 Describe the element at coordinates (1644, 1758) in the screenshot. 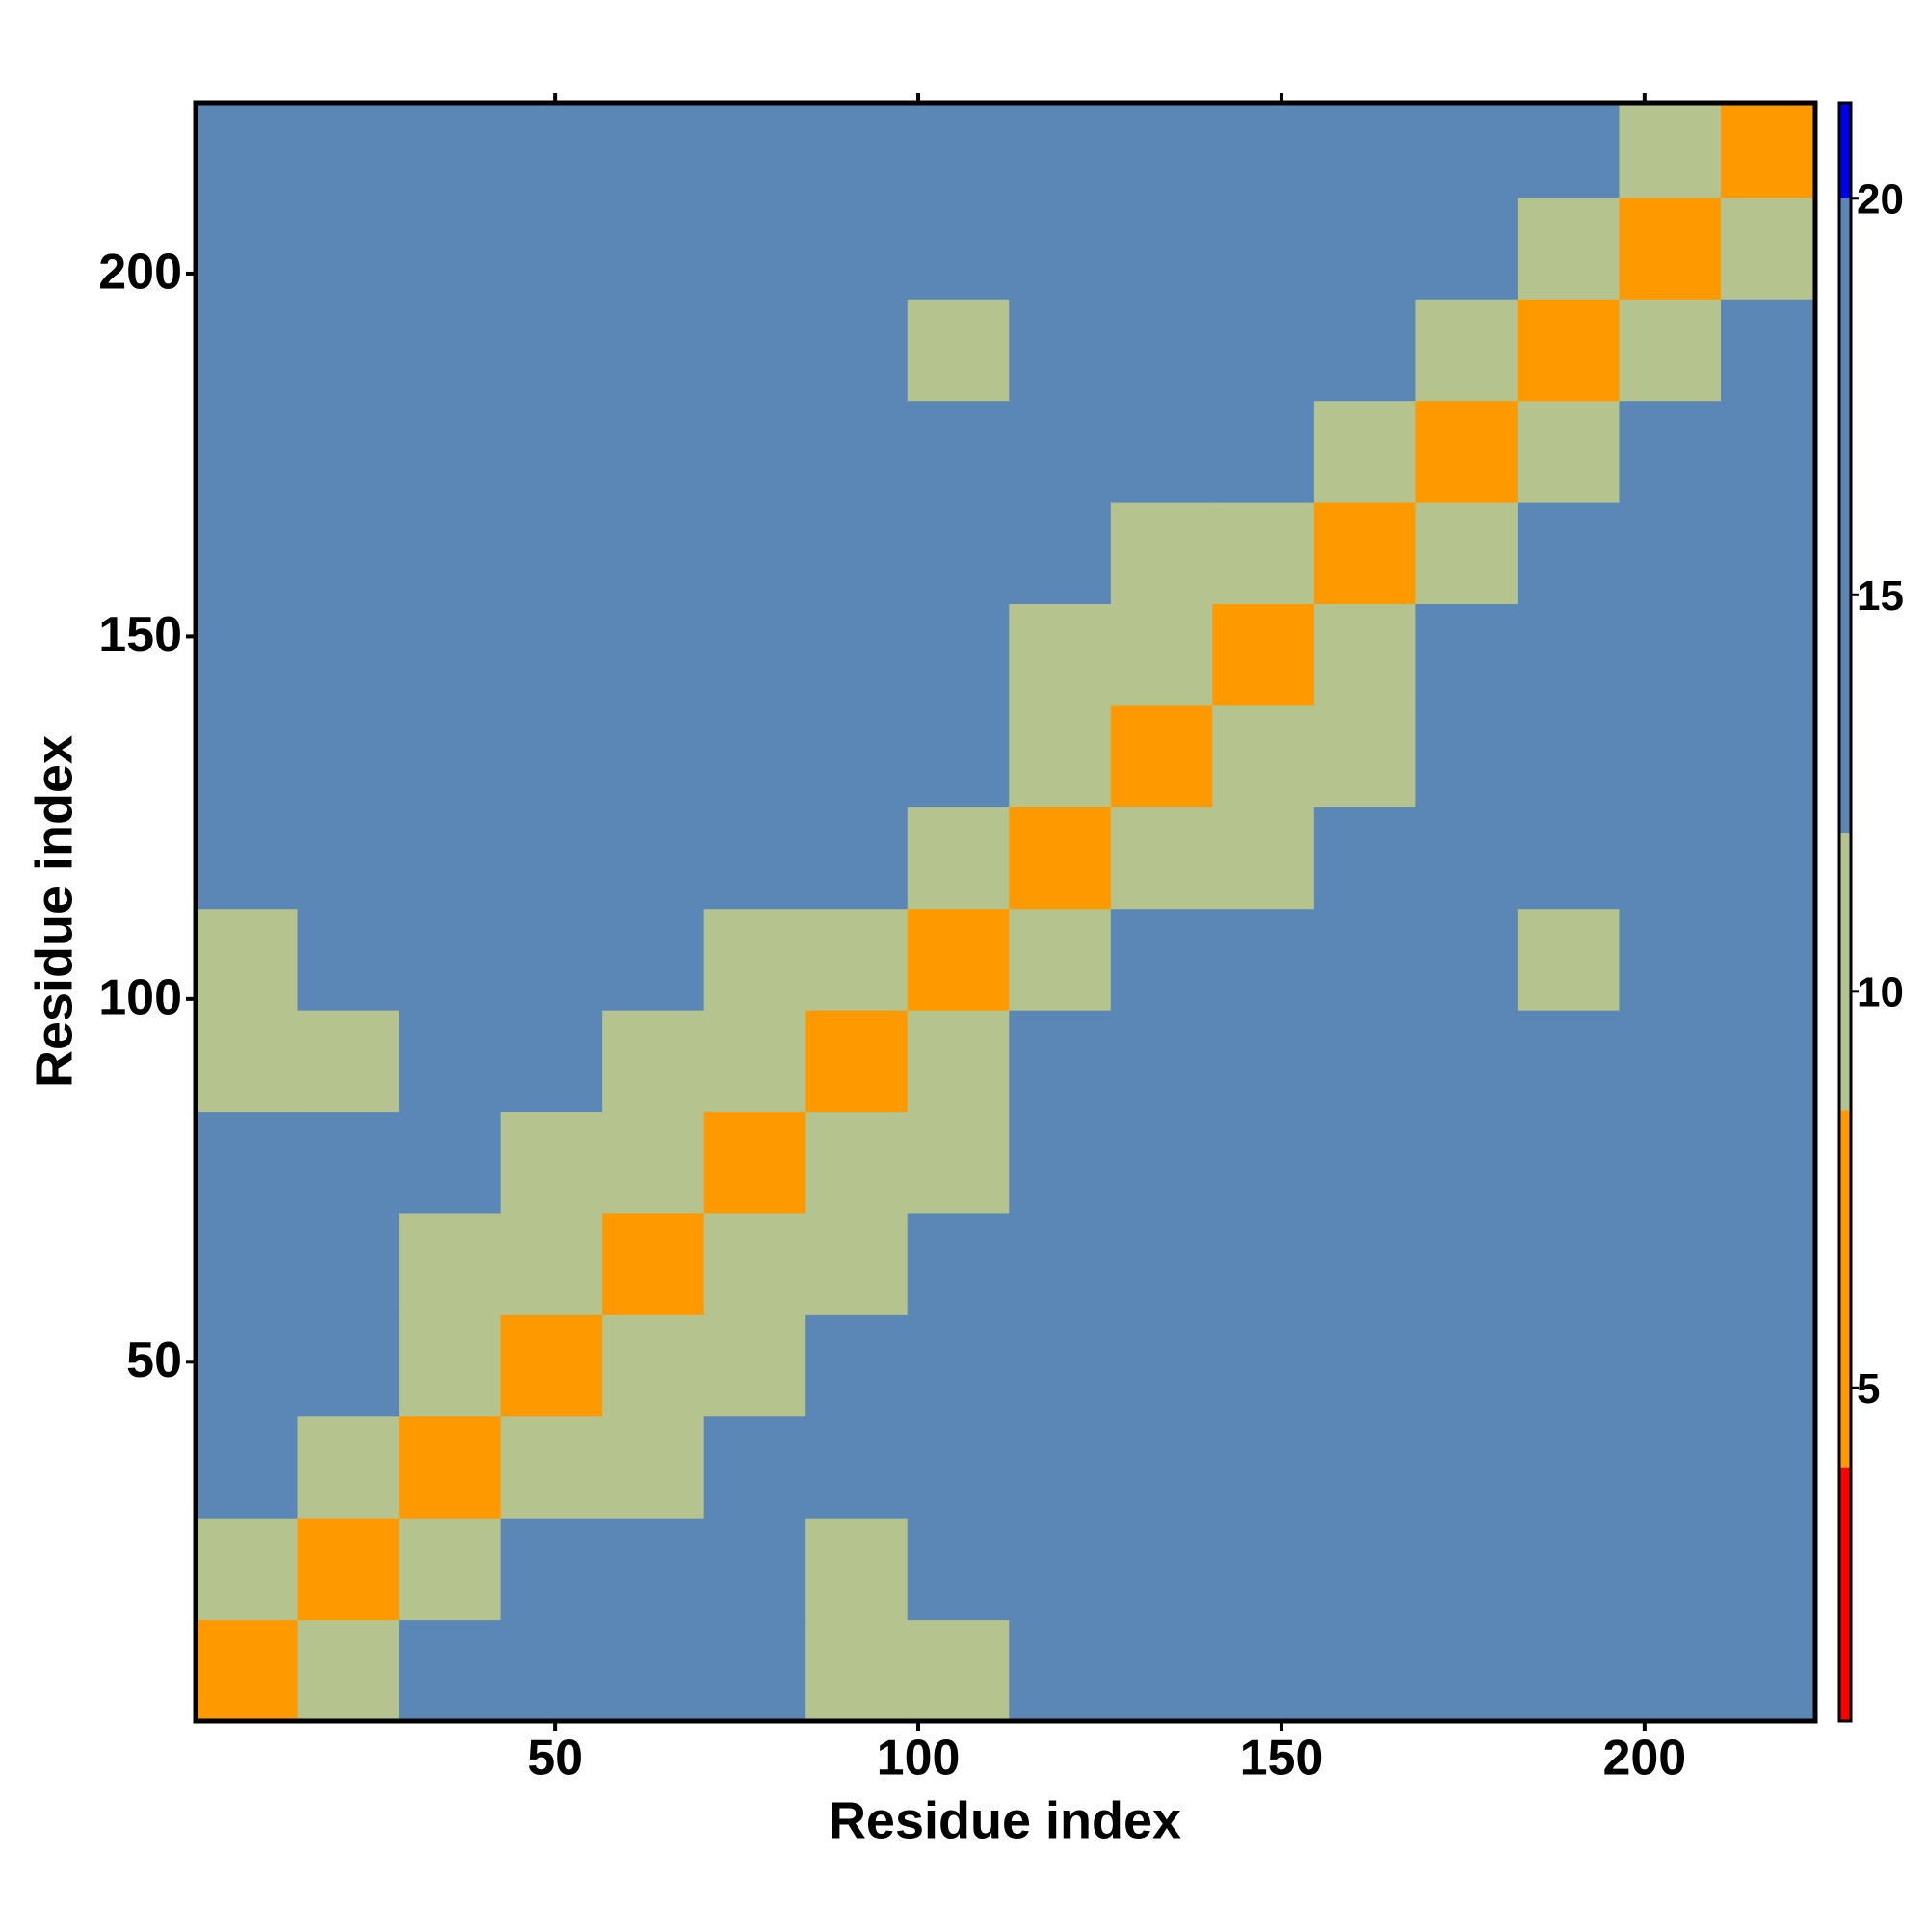

I see `x-tick-label: 200` at that location.